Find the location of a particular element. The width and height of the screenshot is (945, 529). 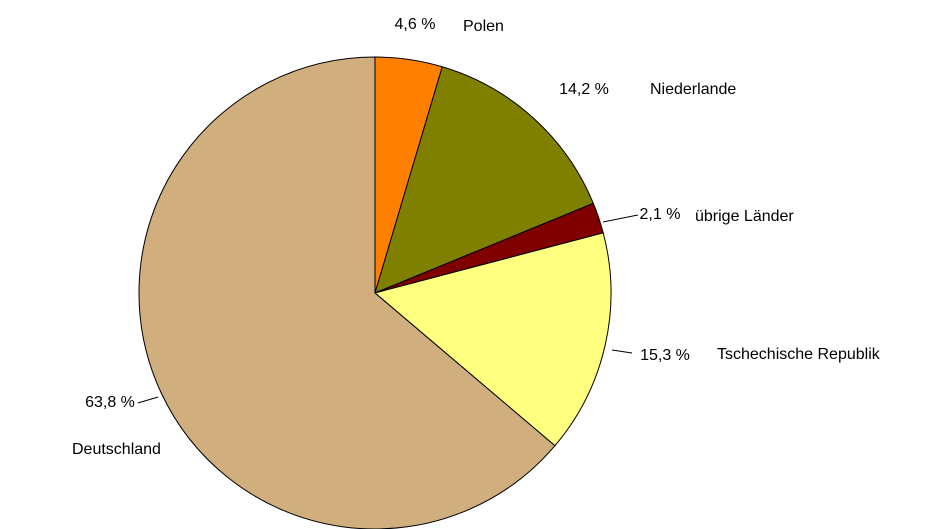

category-label: übrige Länder is located at coordinates (744, 216).